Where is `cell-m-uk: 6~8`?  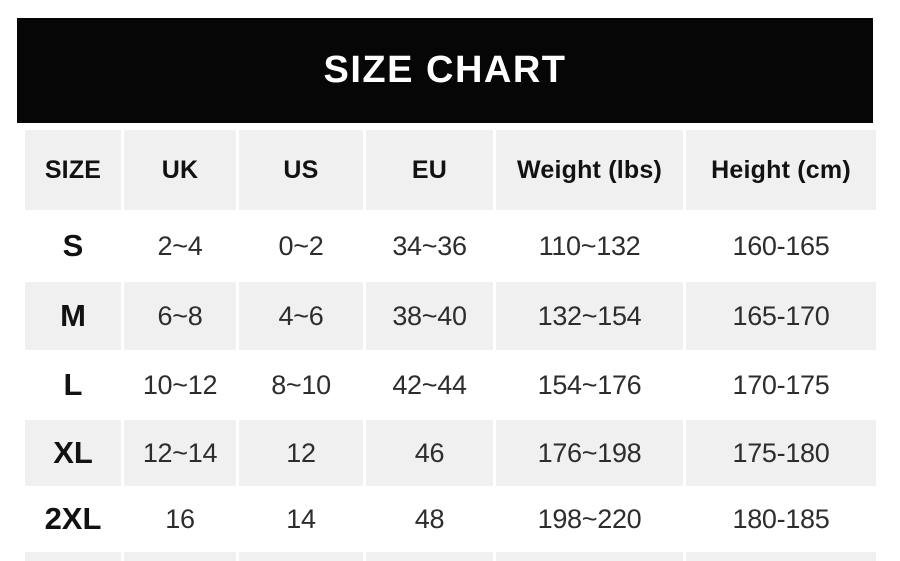 cell-m-uk: 6~8 is located at coordinates (180, 316).